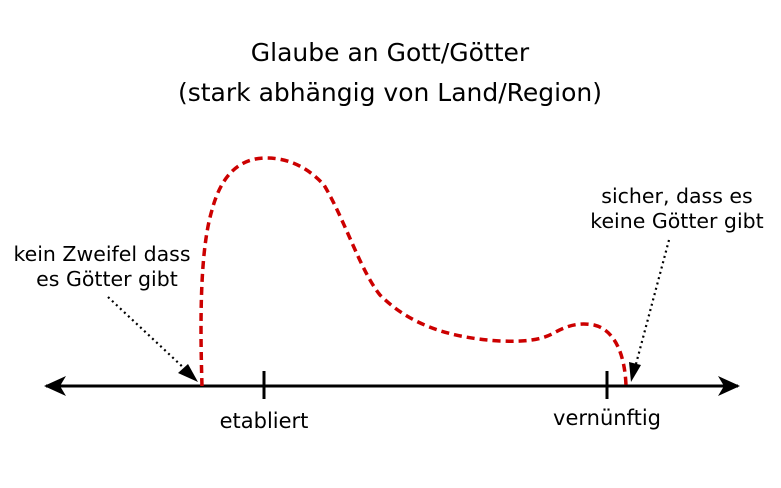  I want to click on annotation-left-line-1: kein Zweifel dass, so click(101, 254).